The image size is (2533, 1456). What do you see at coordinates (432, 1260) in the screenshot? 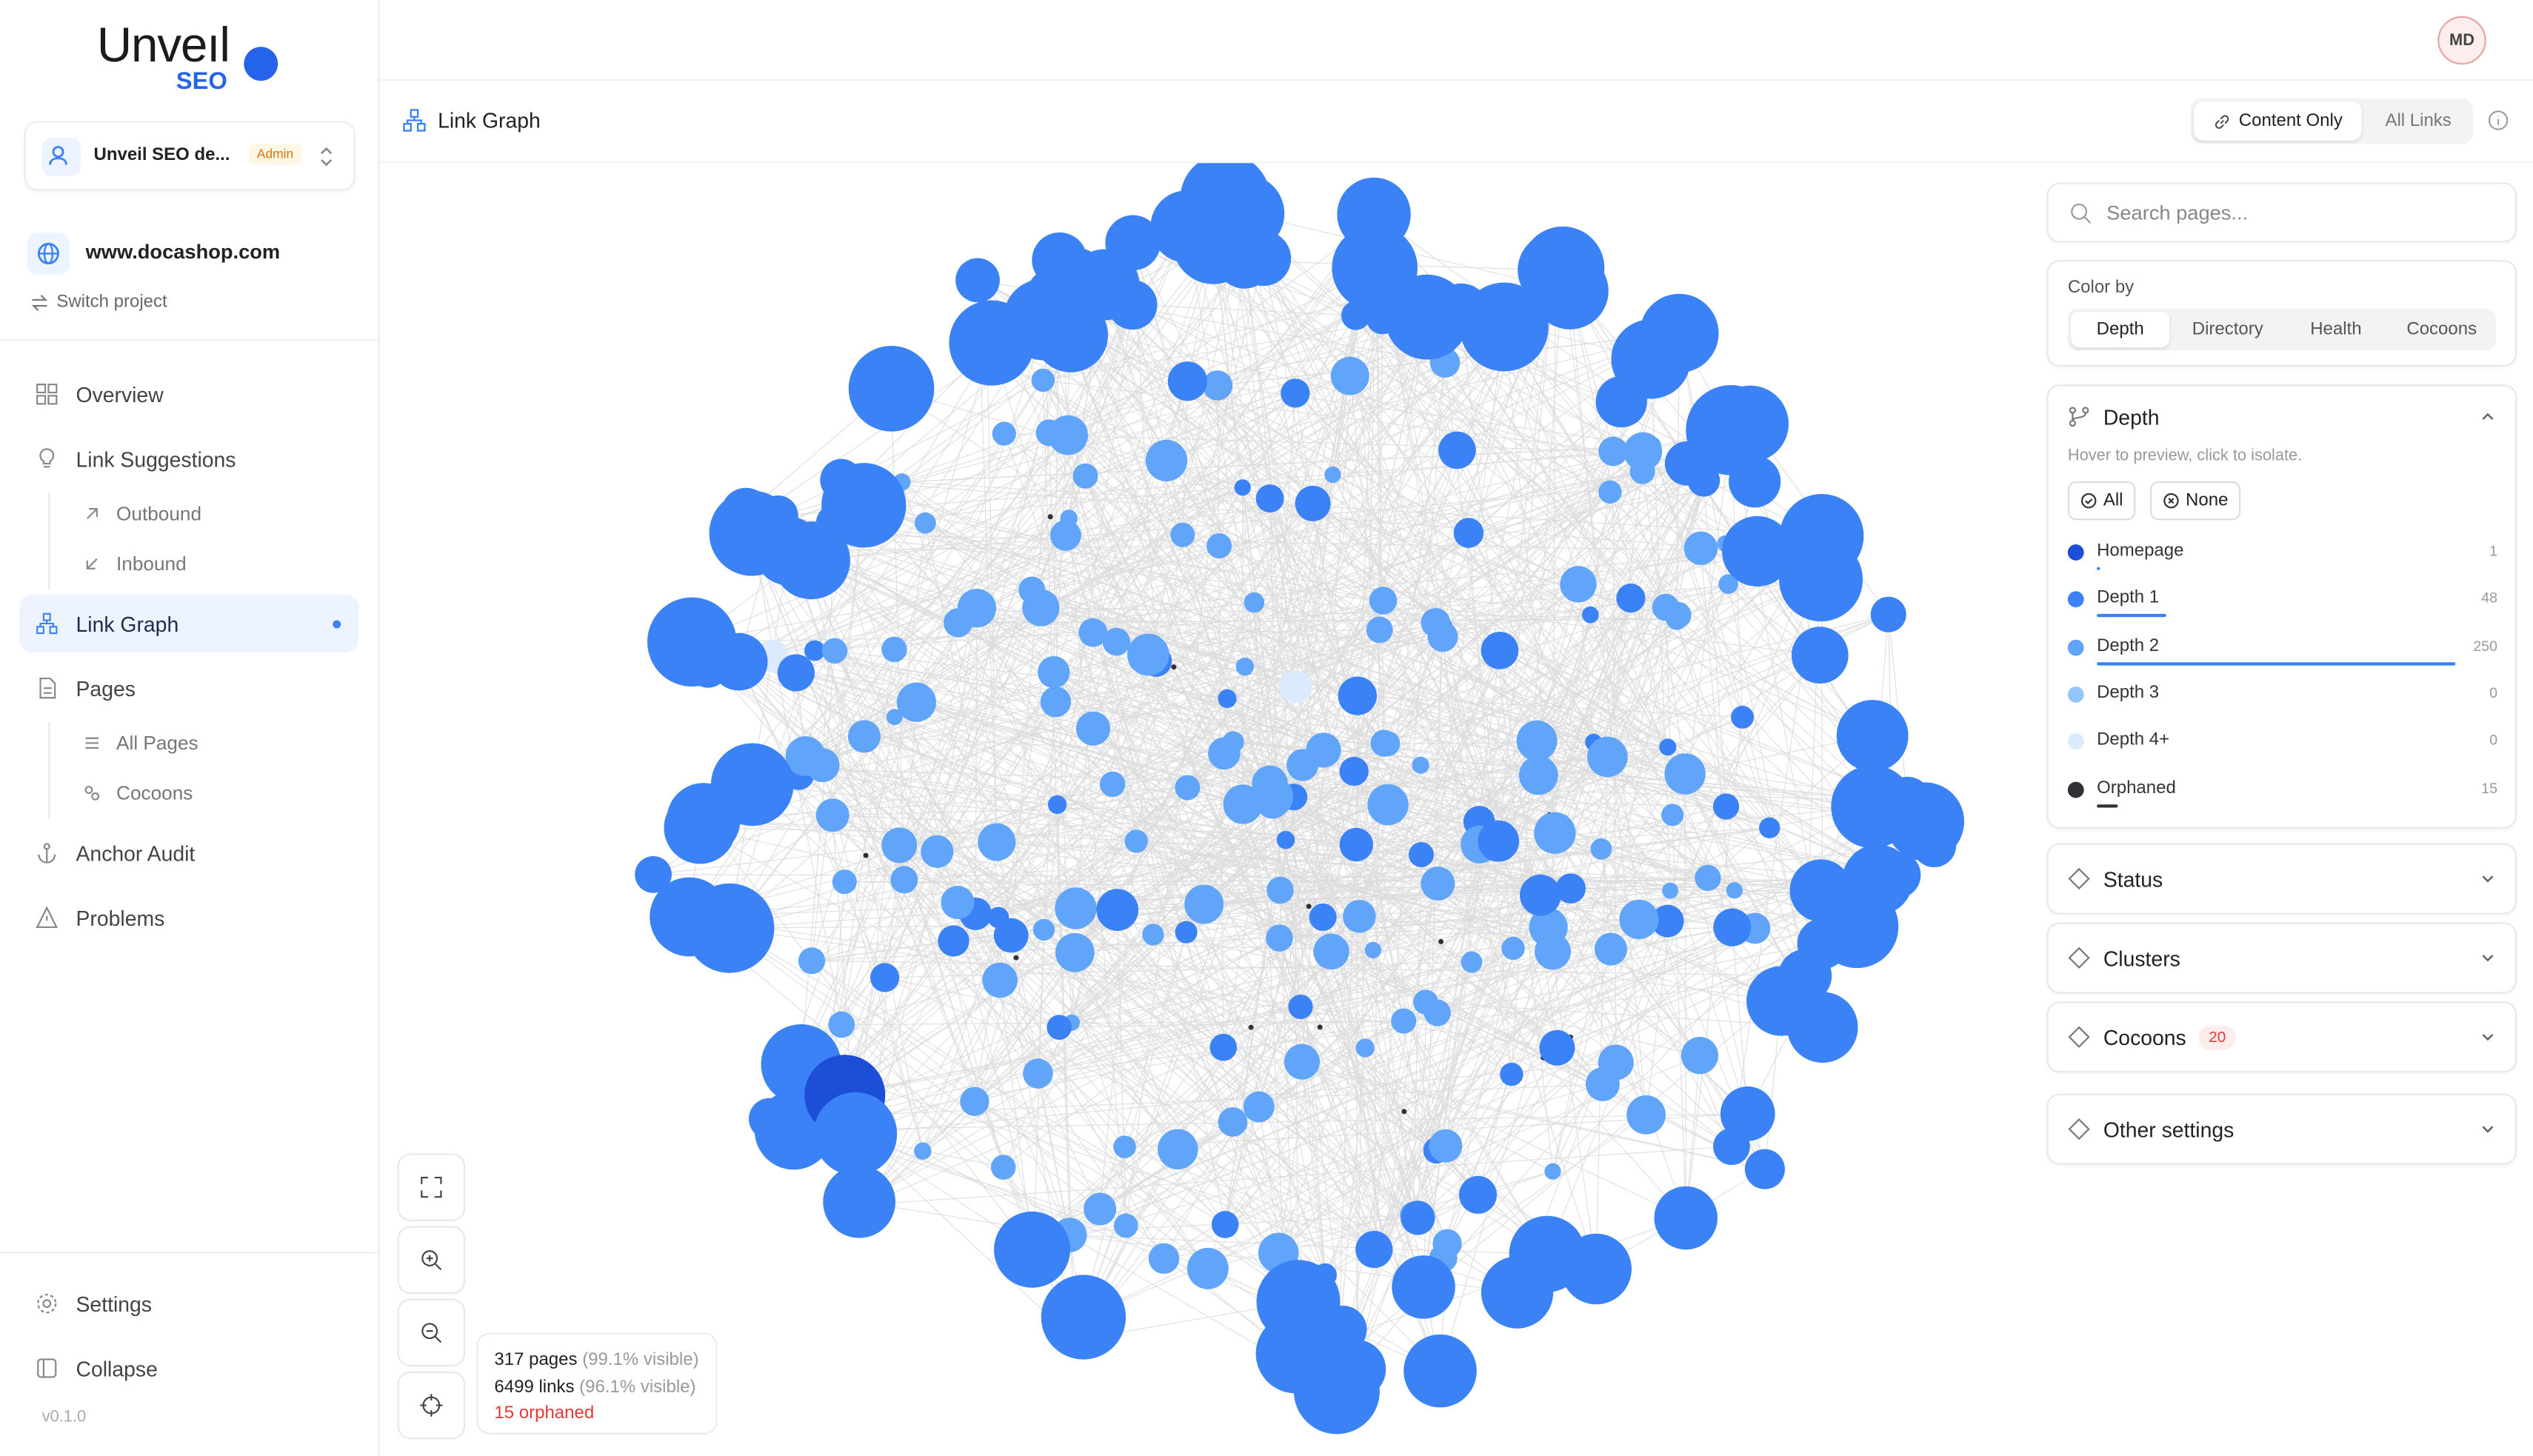
I see `zoom-in-button` at bounding box center [432, 1260].